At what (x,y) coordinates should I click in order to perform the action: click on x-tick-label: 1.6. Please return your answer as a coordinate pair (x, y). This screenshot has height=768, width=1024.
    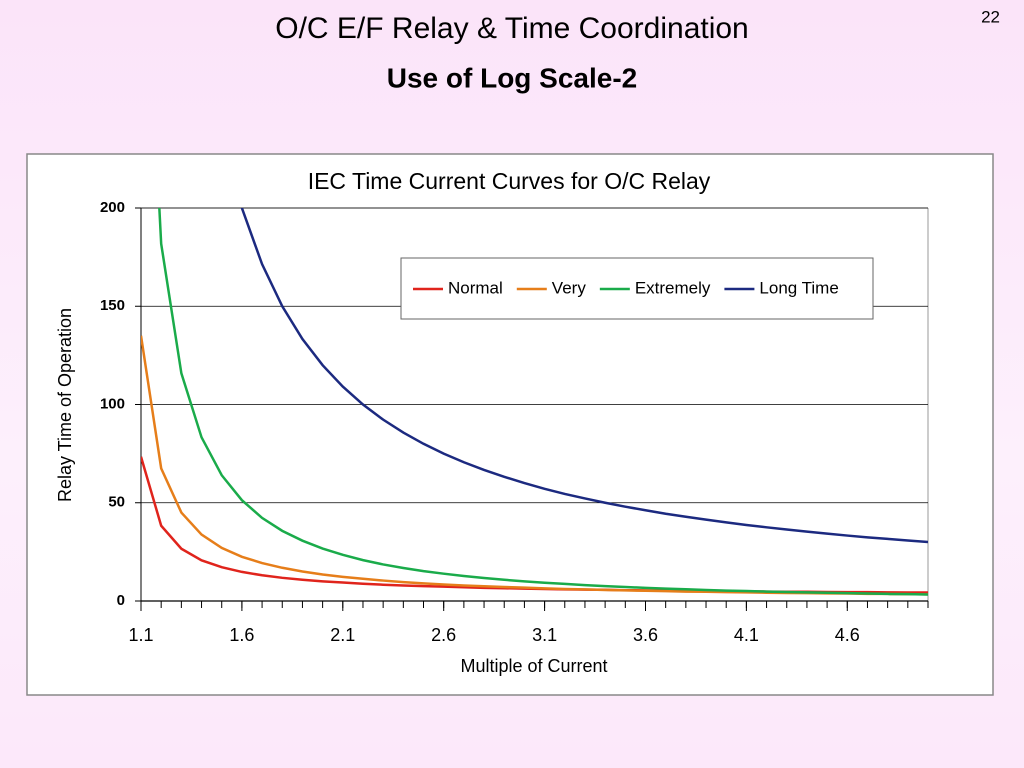
    Looking at the image, I should click on (241, 635).